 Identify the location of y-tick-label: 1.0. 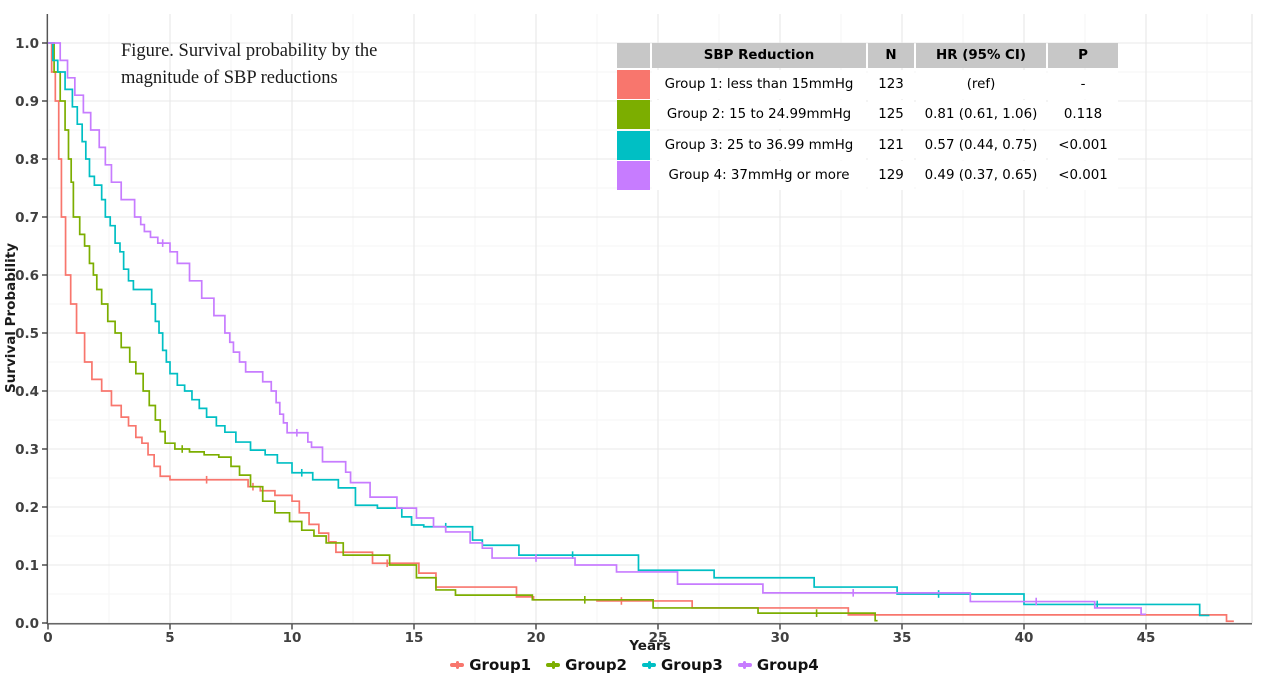
(27, 44).